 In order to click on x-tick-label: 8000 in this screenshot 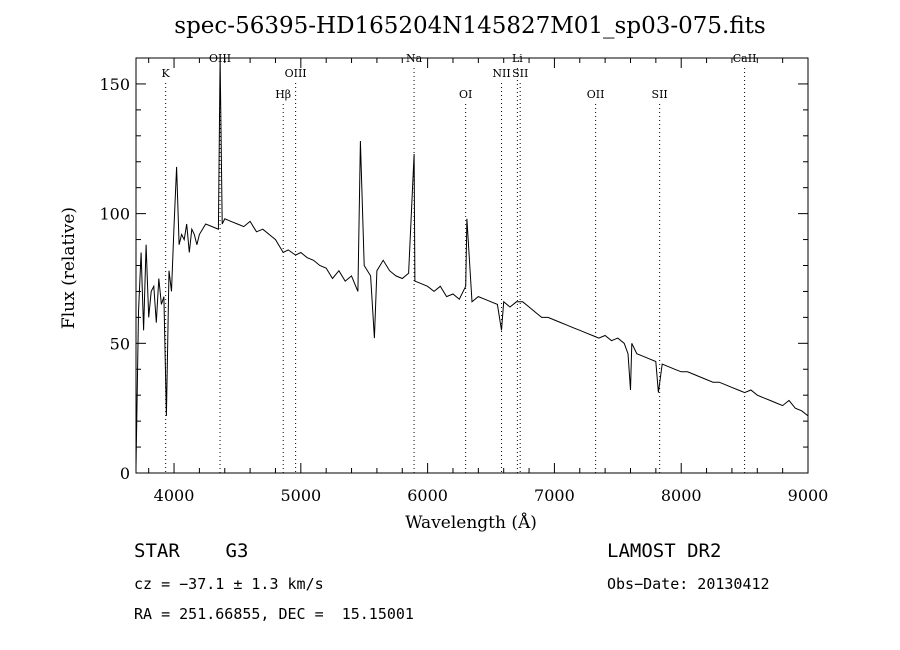, I will do `click(681, 495)`.